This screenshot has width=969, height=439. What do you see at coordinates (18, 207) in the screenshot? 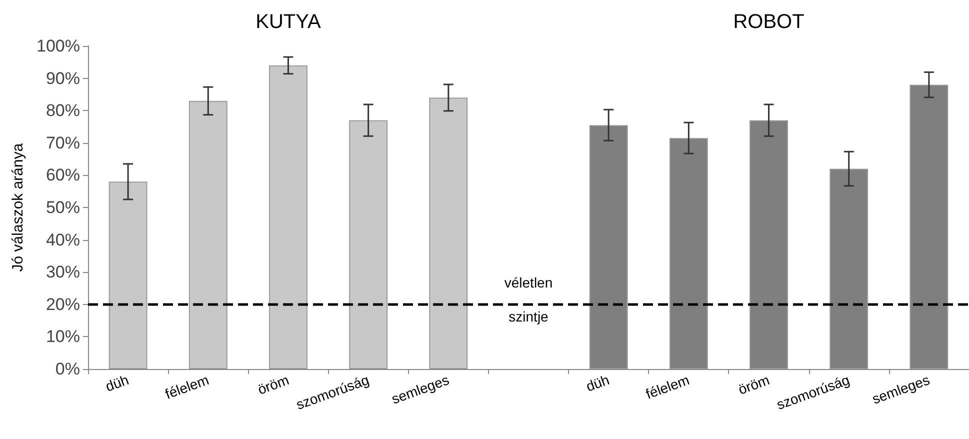
I see `y-axis-title: Jó válaszok aránya` at bounding box center [18, 207].